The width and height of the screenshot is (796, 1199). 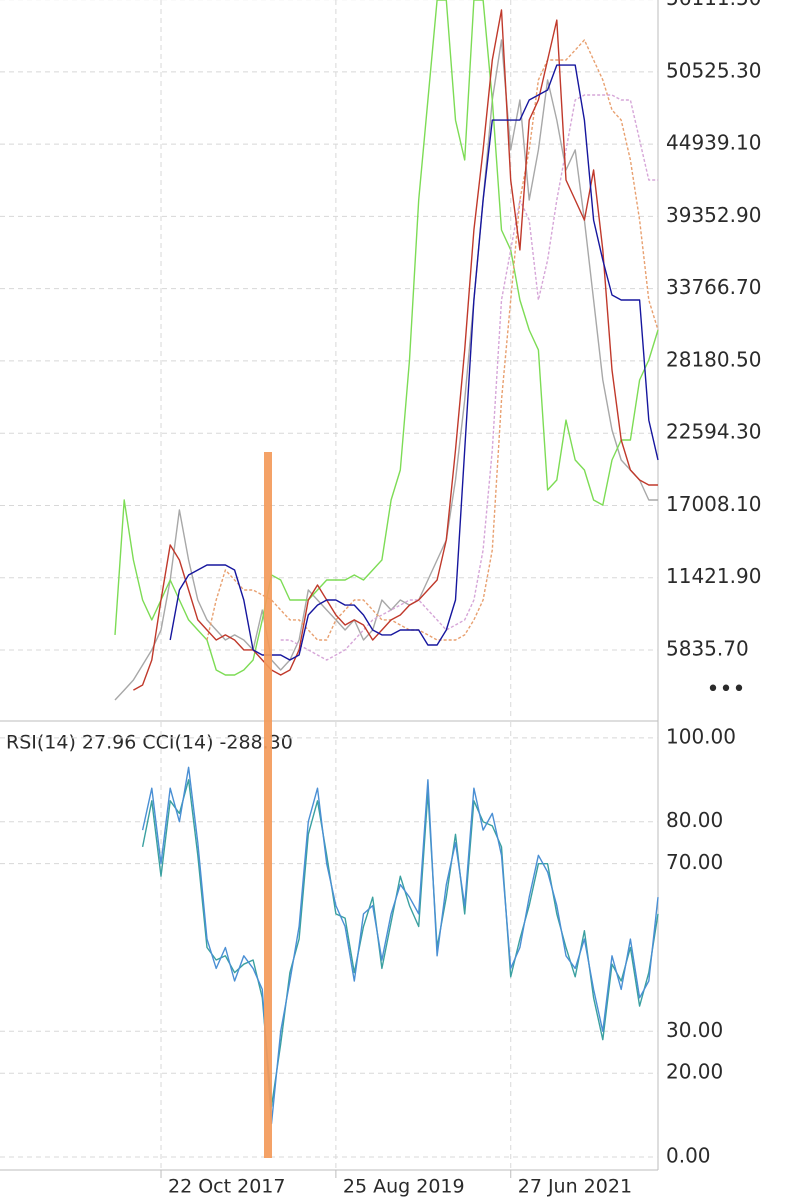 What do you see at coordinates (268, 805) in the screenshot?
I see `annotation-bar` at bounding box center [268, 805].